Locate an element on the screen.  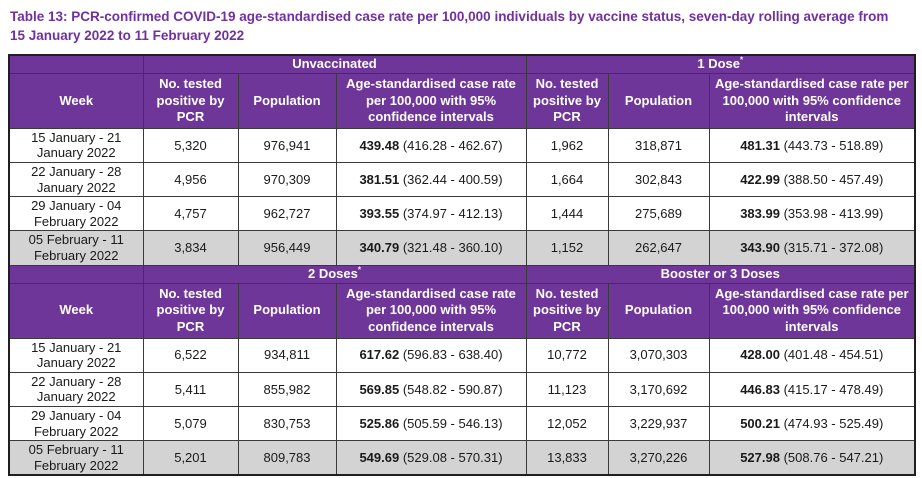
rate-cell: 439.48 (416.28 - 462.67) is located at coordinates (431, 145).